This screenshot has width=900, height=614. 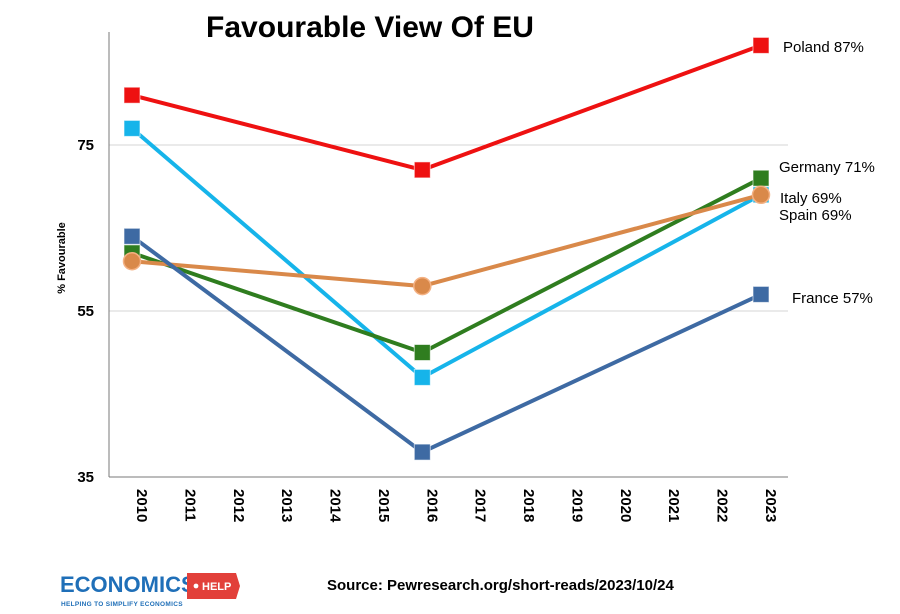 I want to click on germany-end-label: Germany 71%, so click(x=827, y=167).